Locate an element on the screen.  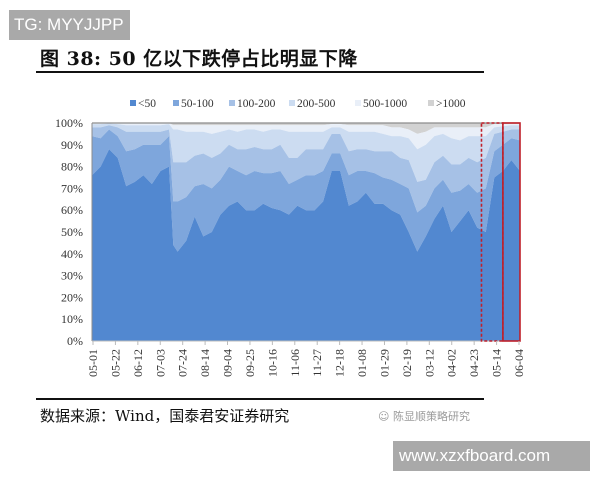
y-tick-label: 40% is located at coordinates (72, 254).